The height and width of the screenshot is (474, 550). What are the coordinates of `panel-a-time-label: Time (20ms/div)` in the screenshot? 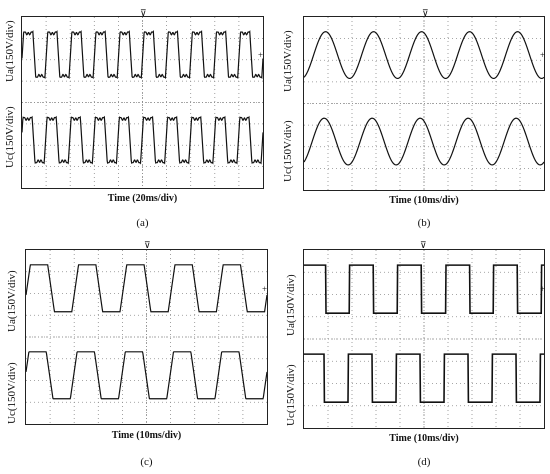 It's located at (142, 198).